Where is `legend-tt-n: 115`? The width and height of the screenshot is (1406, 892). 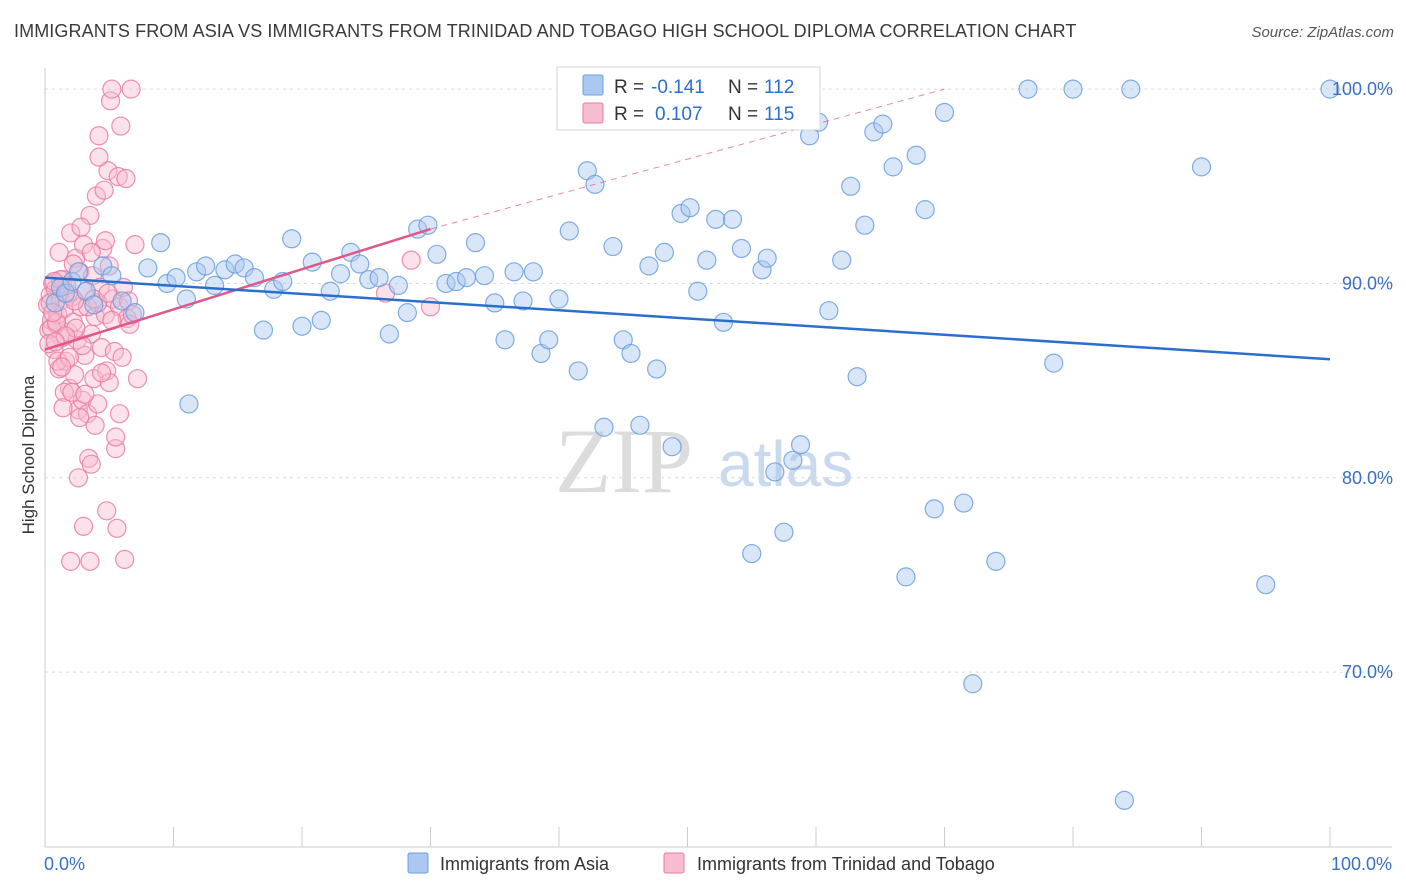
legend-tt-n: 115 is located at coordinates (779, 114).